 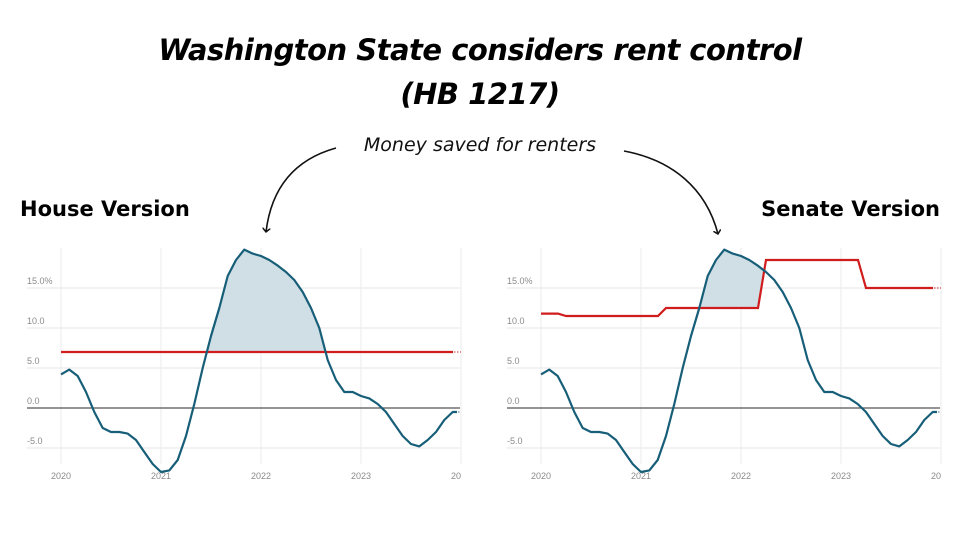 What do you see at coordinates (480, 145) in the screenshot?
I see `money-saved-annotation: Money saved for renters` at bounding box center [480, 145].